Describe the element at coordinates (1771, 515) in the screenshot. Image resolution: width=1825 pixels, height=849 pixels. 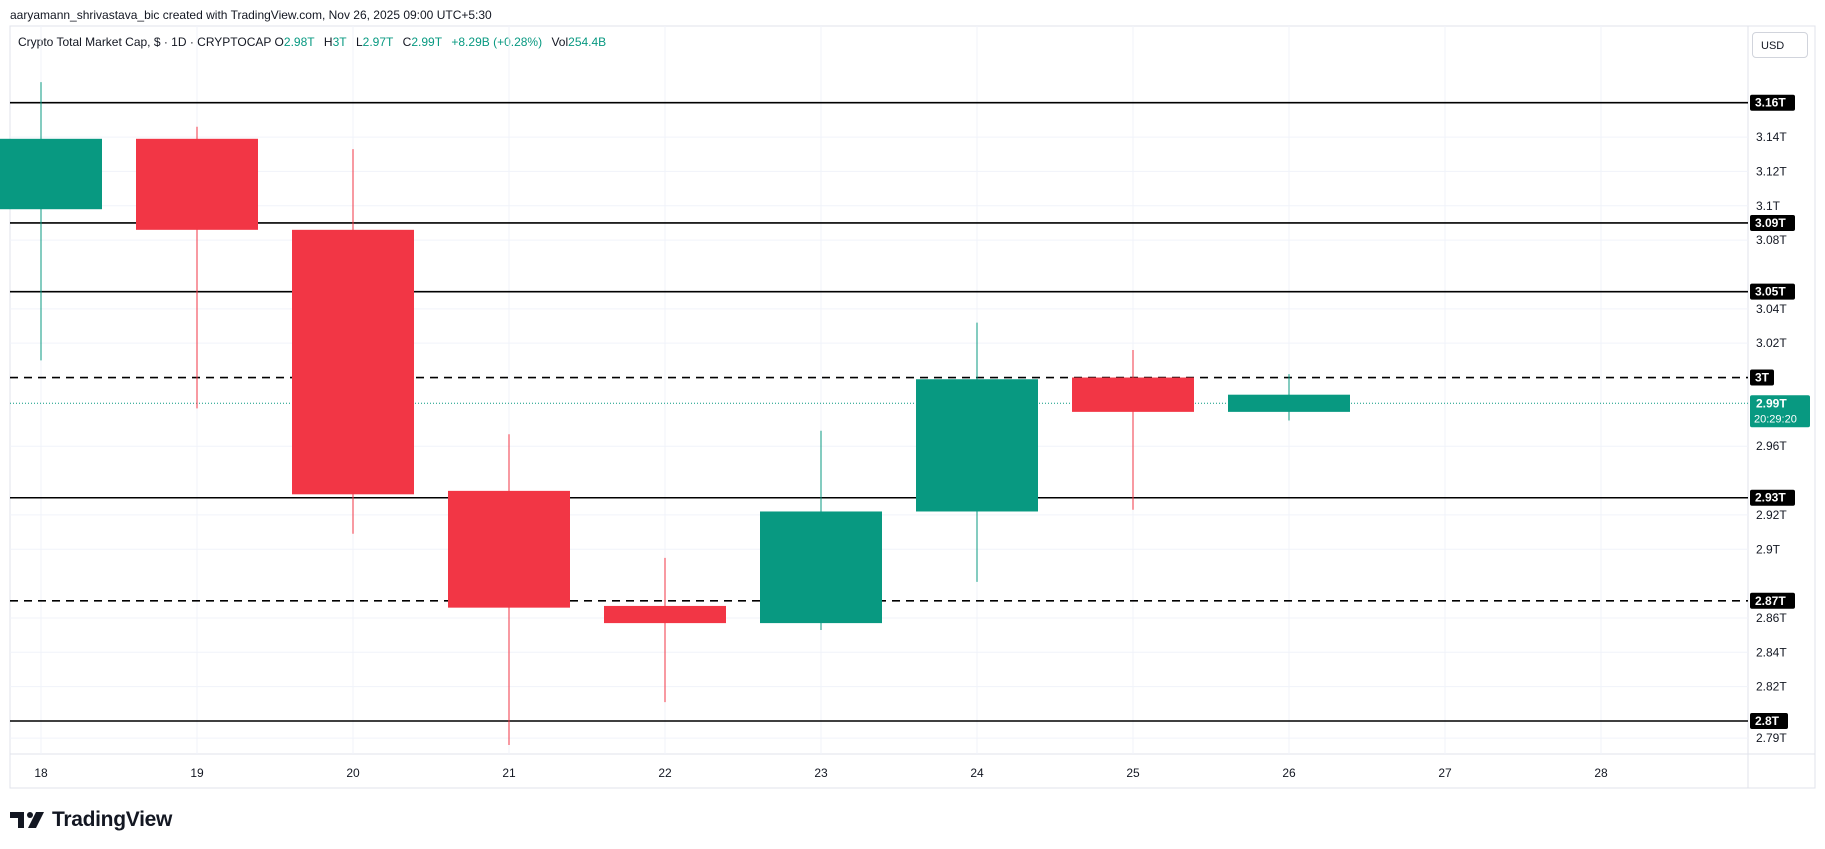
I see `y-tick-label: 2.92T` at that location.